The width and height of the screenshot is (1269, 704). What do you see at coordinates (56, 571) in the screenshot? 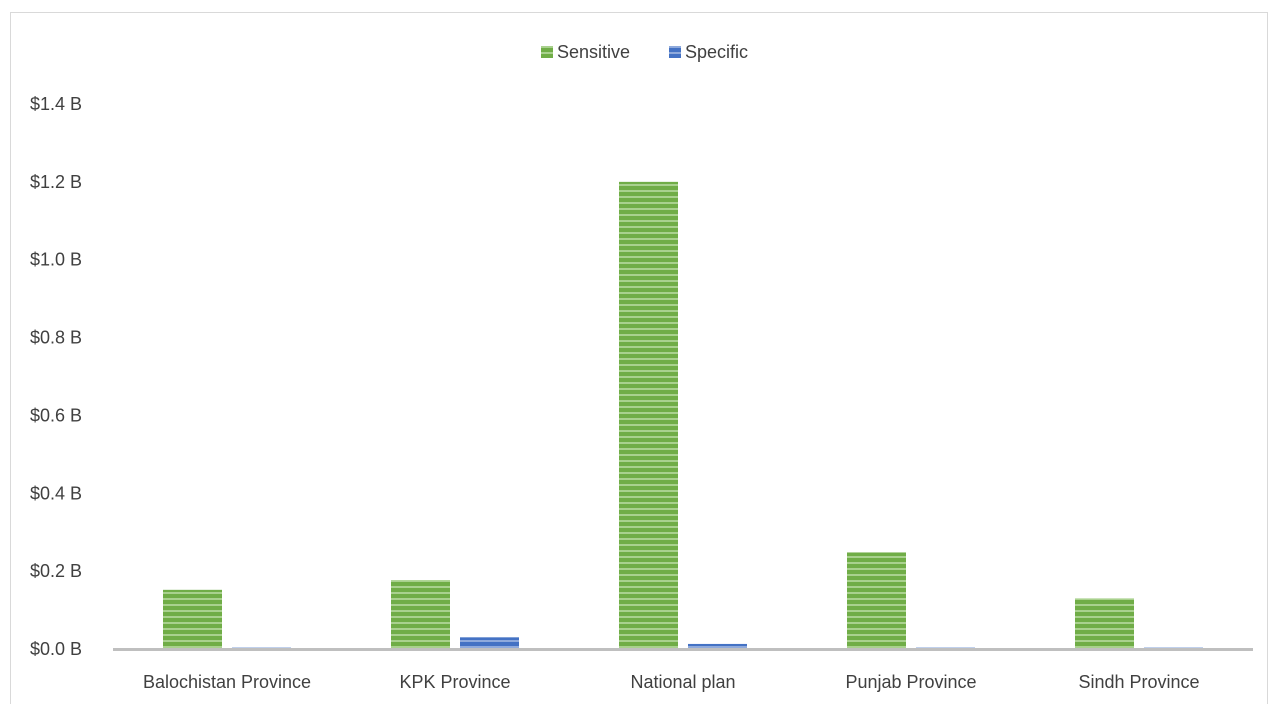
I see `y-tick-label: $0.2 B` at bounding box center [56, 571].